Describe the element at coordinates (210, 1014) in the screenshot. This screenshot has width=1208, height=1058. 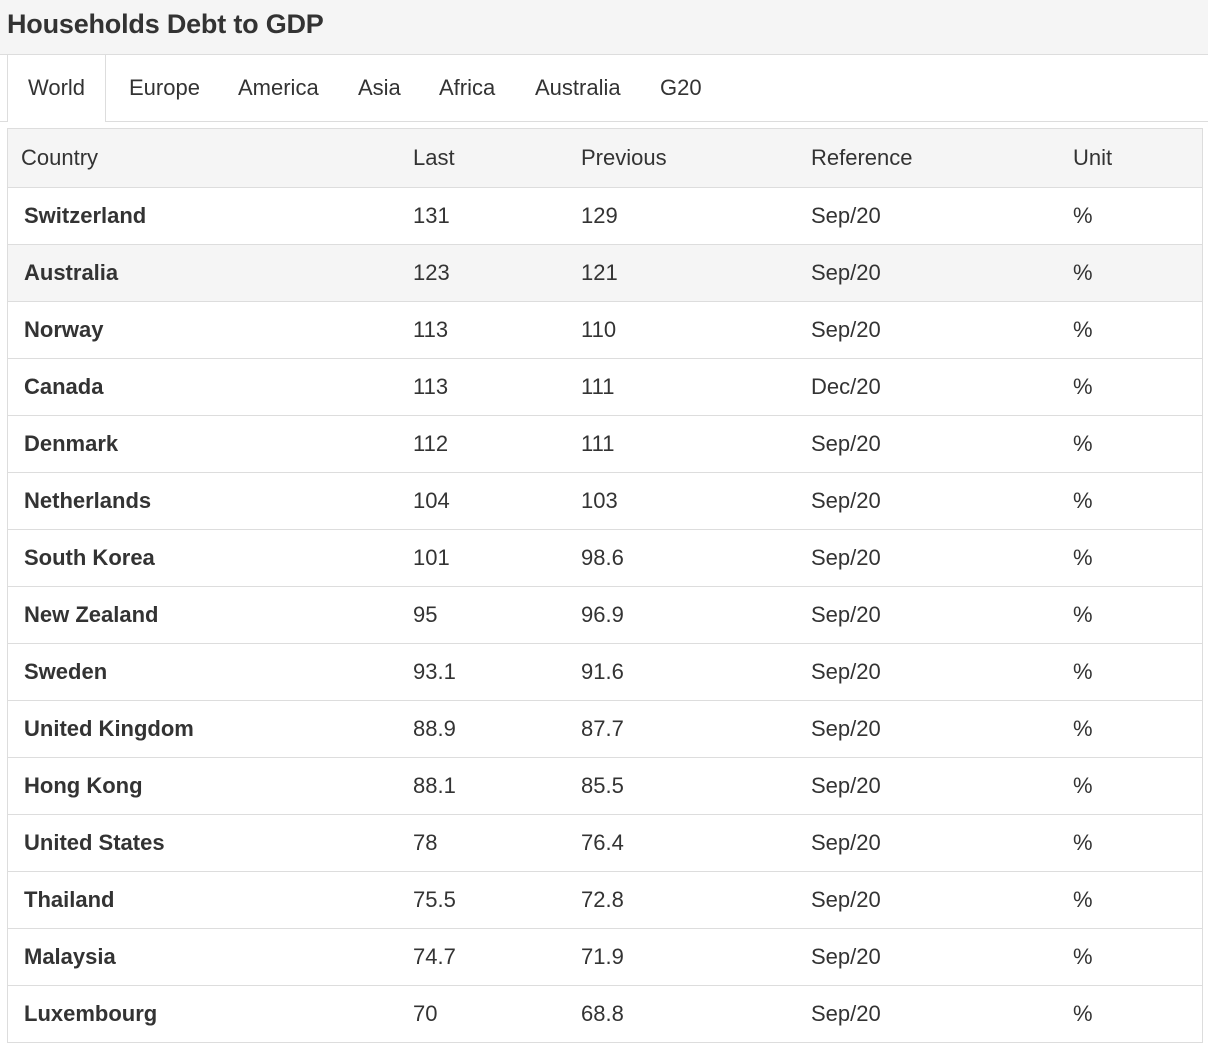
I see `cell-country: Luxembourg` at that location.